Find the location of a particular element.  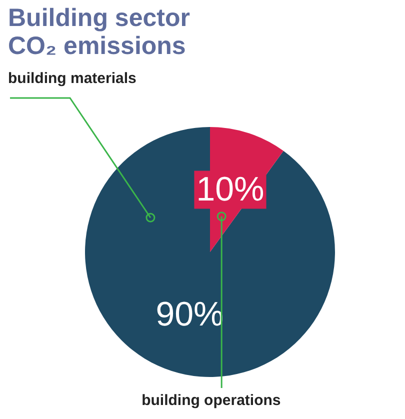

data-label: 90% is located at coordinates (190, 314).